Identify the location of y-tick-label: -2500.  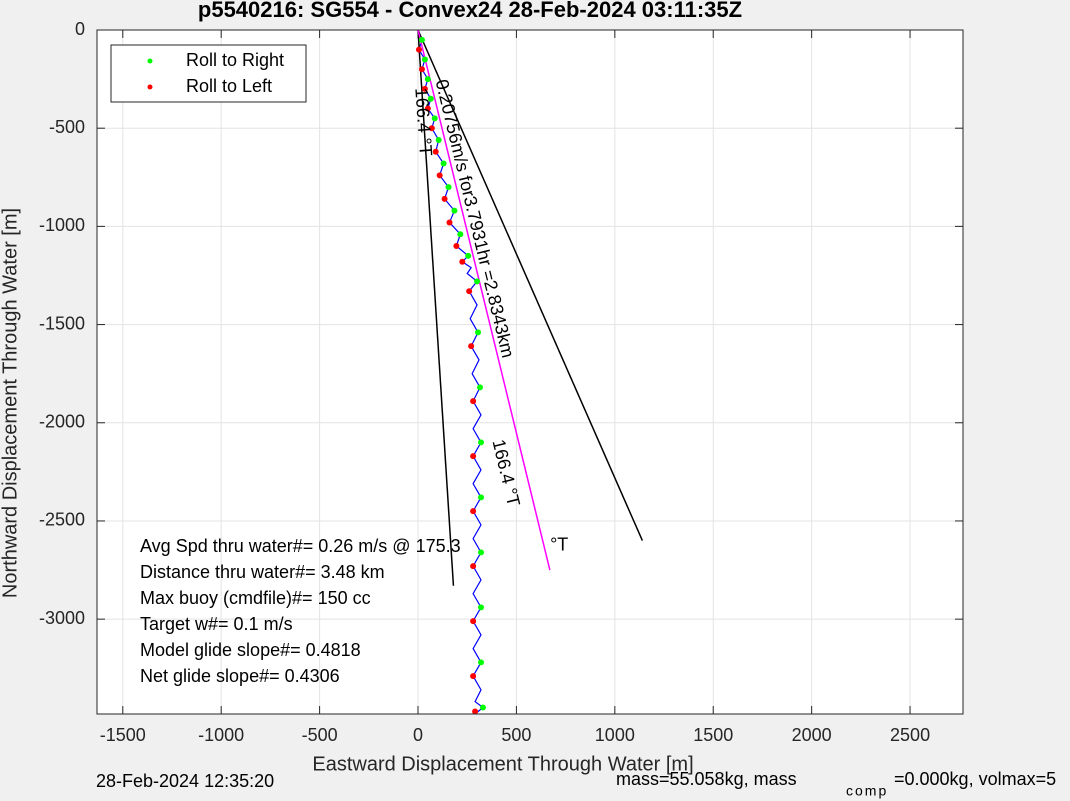
(62, 520).